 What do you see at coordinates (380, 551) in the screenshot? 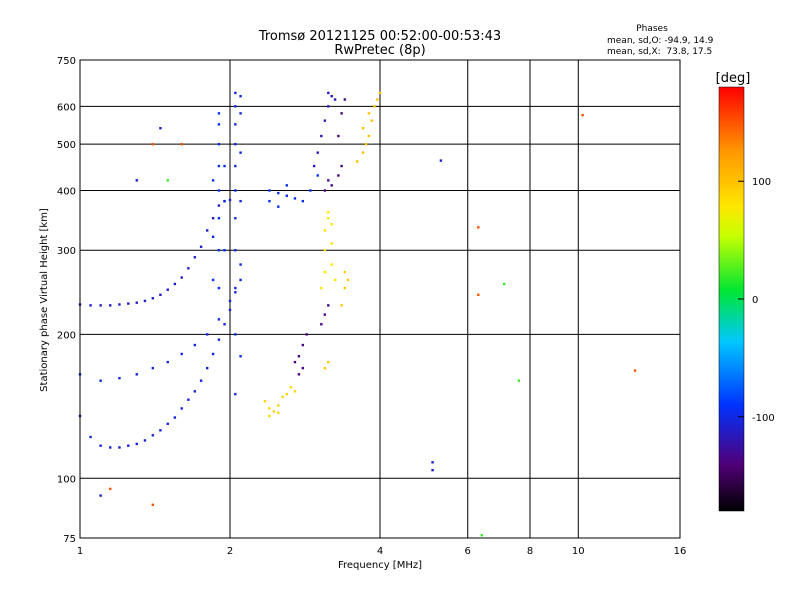
I see `x-tick-label-4: 4` at bounding box center [380, 551].